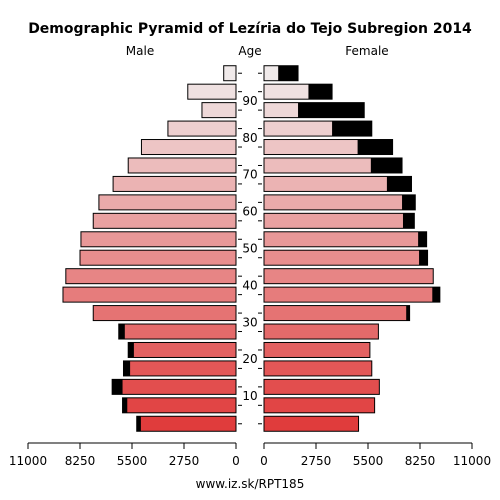 The width and height of the screenshot is (500, 500). I want to click on source-label: www.iz.sk/RPT185, so click(250, 484).